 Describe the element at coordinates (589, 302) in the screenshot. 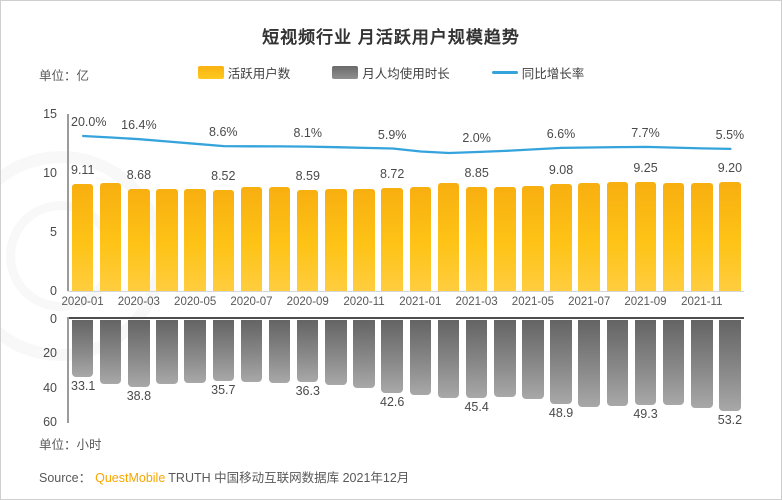

I see `x-tick-label: 2021-07` at that location.